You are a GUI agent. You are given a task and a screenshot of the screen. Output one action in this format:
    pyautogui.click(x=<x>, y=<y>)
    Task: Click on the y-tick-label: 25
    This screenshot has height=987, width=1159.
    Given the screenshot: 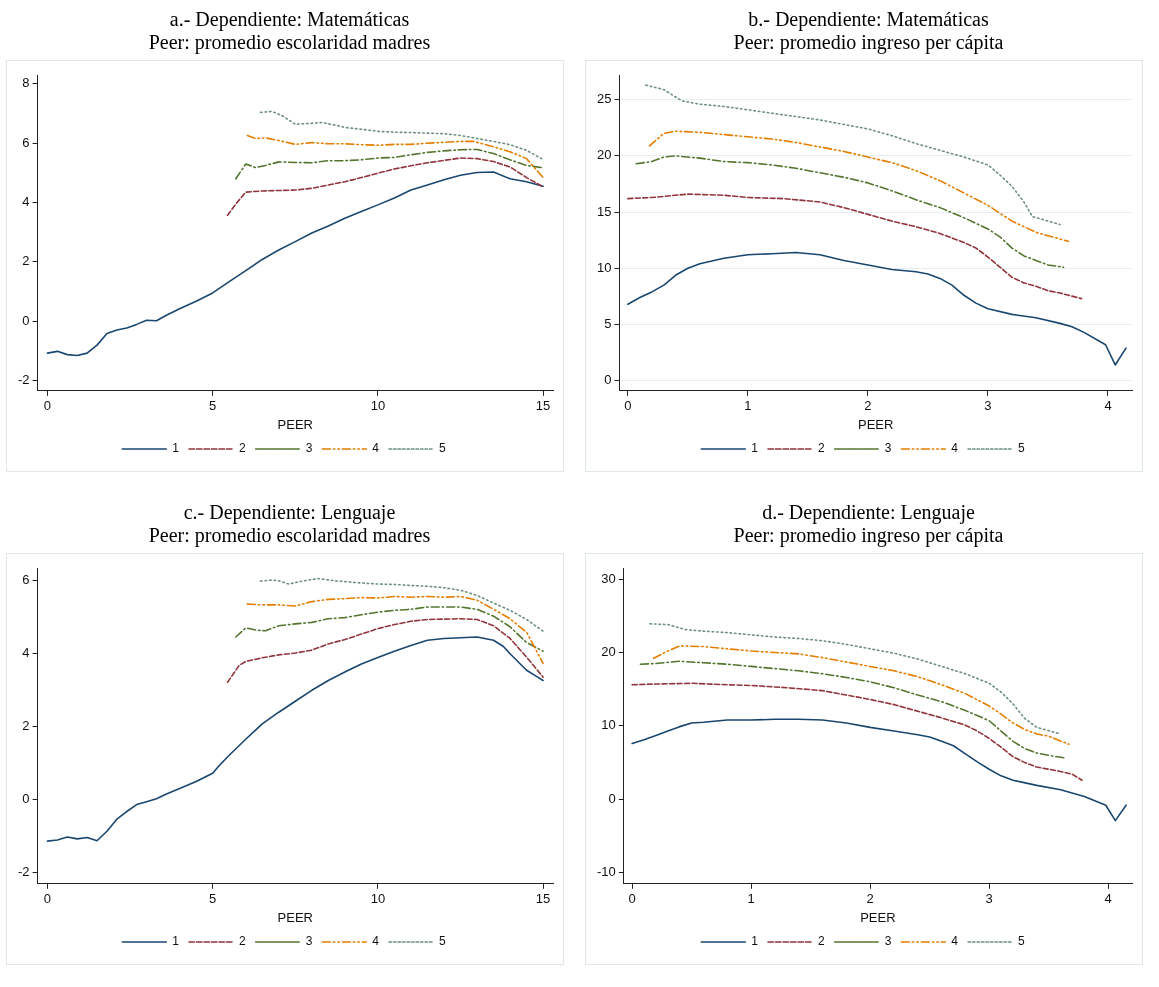 What is the action you would take?
    pyautogui.click(x=604, y=99)
    